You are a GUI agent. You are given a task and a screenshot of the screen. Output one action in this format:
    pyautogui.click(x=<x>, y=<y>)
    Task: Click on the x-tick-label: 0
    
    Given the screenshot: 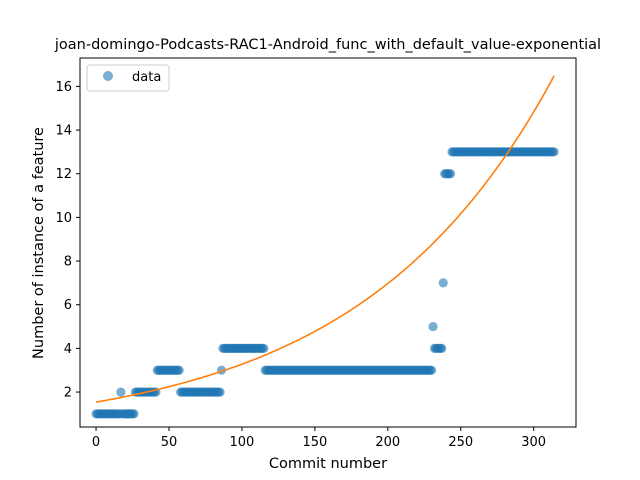 What is the action you would take?
    pyautogui.click(x=96, y=442)
    